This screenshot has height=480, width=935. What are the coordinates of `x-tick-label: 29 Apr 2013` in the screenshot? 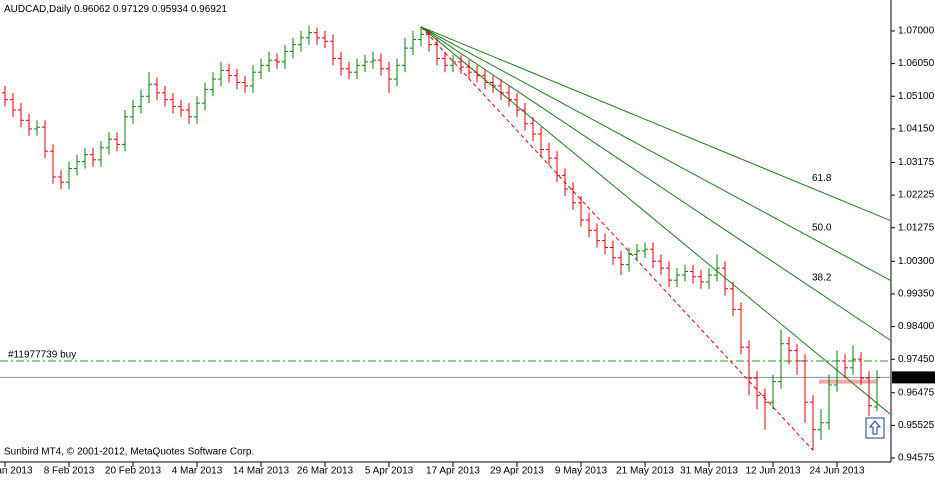 It's located at (517, 471).